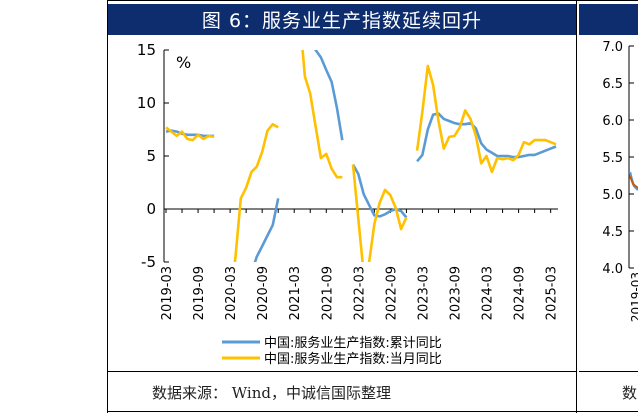 This screenshot has height=413, width=638. What do you see at coordinates (612, 195) in the screenshot?
I see `right-y-tick-label: 5.0` at bounding box center [612, 195].